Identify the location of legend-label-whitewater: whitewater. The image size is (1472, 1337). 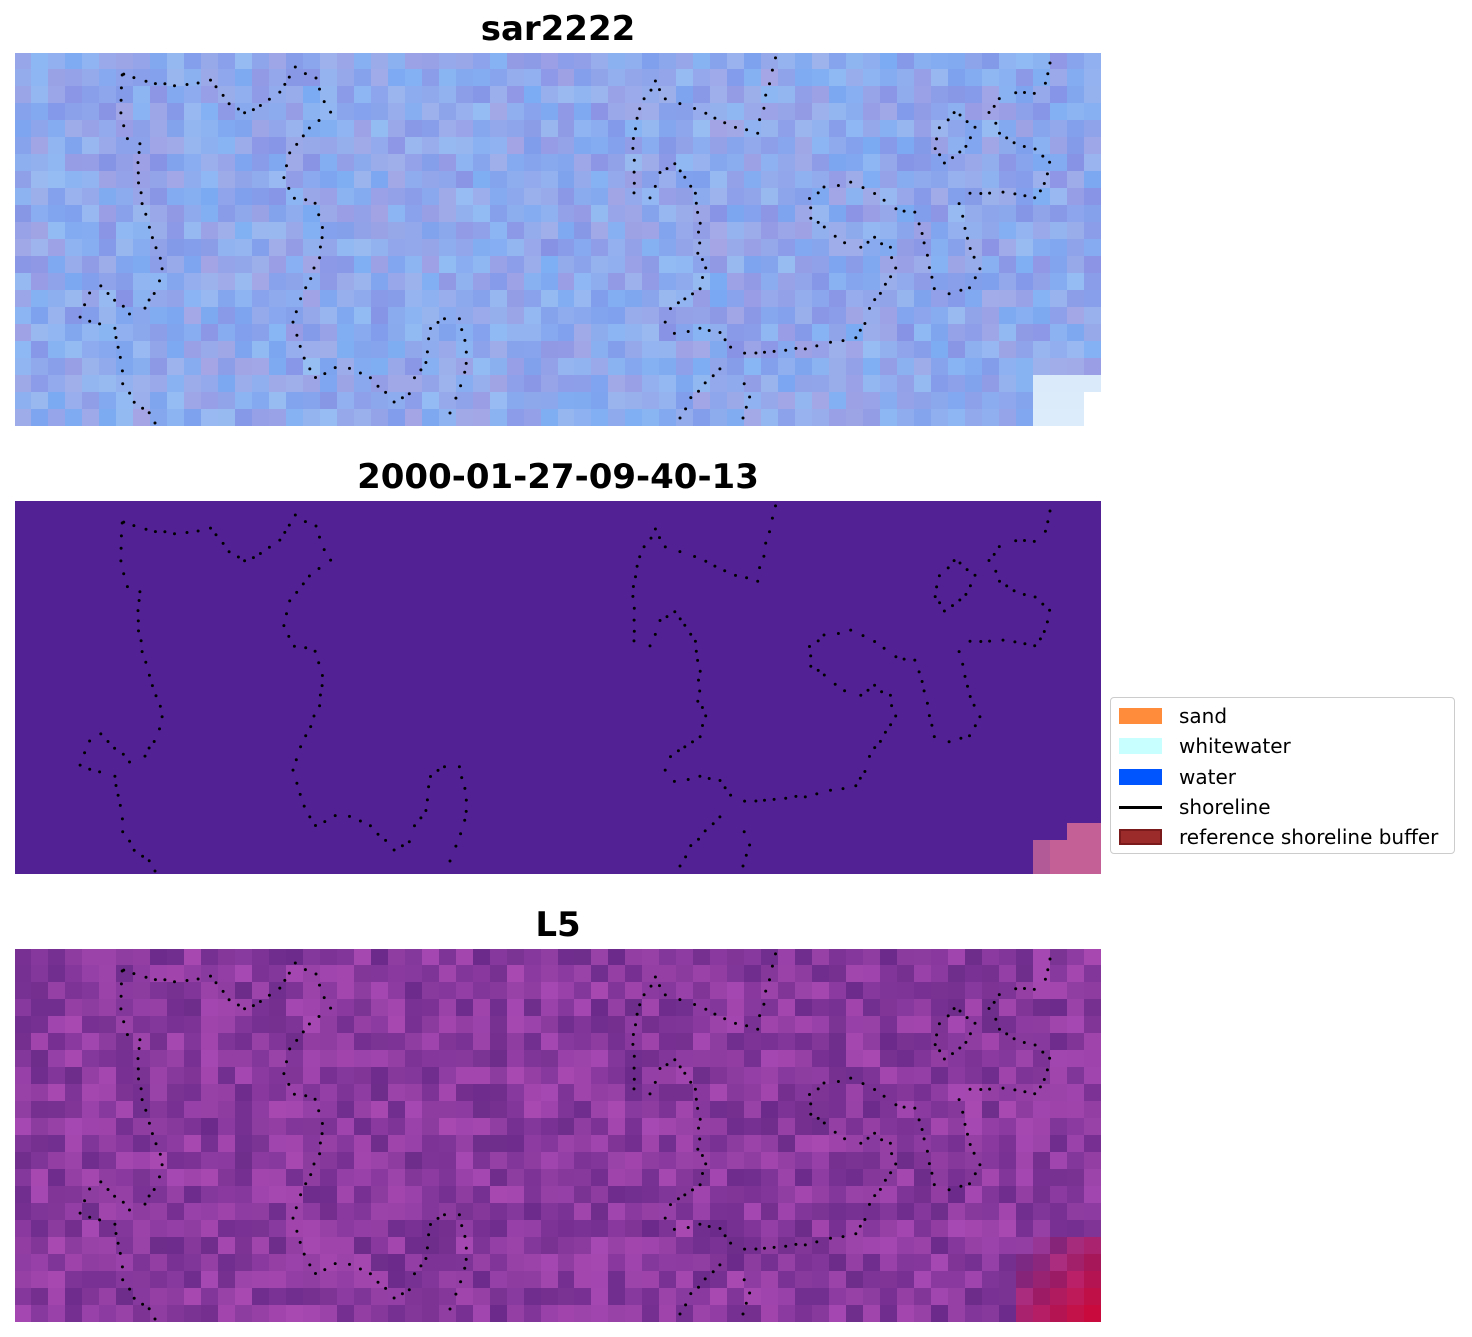
(1235, 746).